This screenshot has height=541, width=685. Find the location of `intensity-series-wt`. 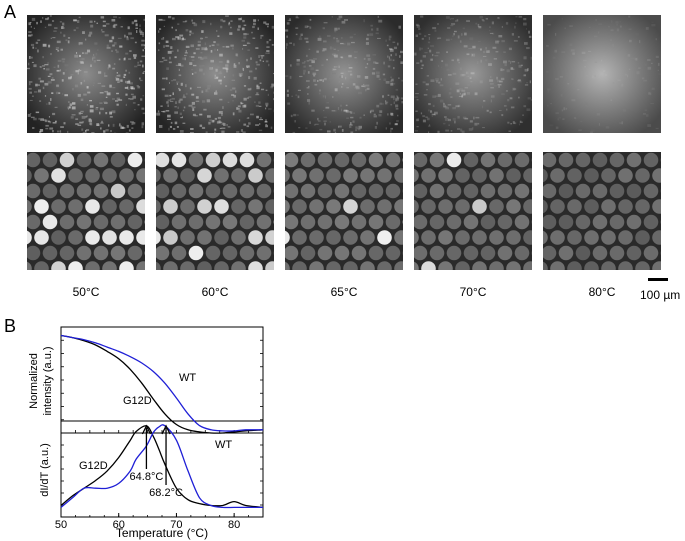

intensity-series-wt is located at coordinates (162, 383).